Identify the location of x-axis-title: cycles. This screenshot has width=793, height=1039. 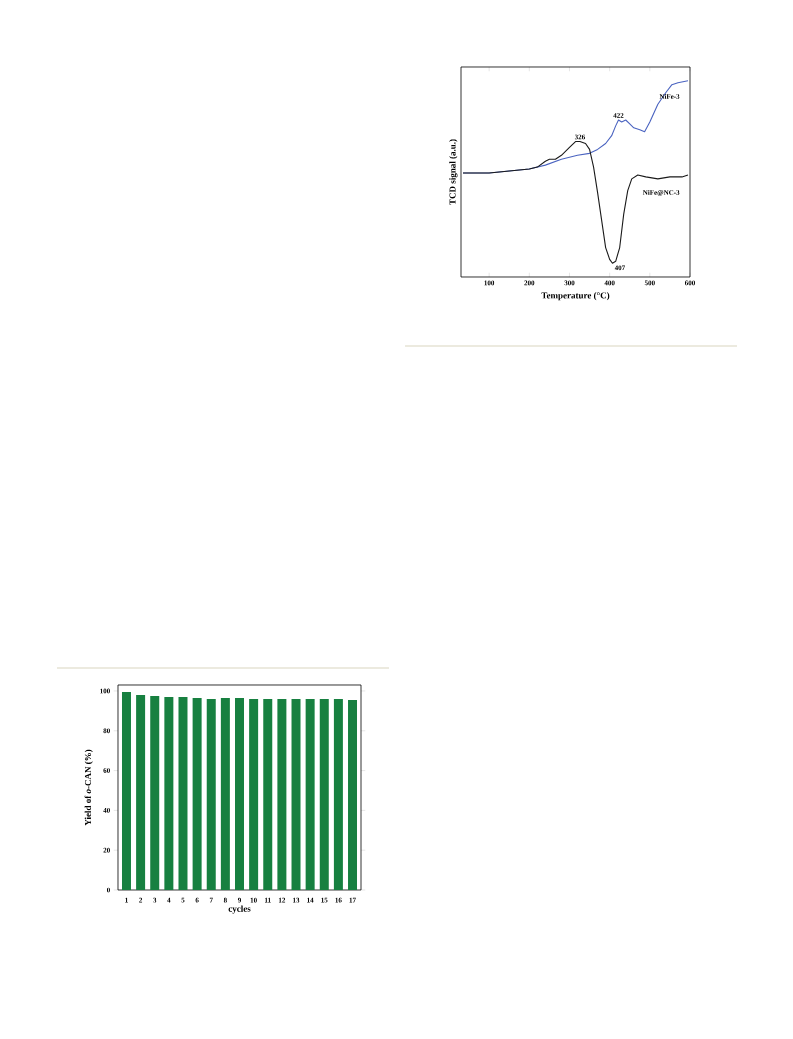
(239, 909).